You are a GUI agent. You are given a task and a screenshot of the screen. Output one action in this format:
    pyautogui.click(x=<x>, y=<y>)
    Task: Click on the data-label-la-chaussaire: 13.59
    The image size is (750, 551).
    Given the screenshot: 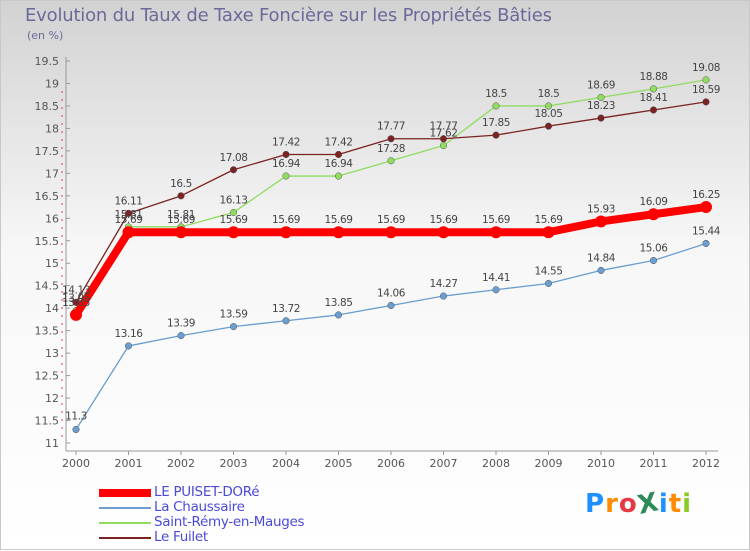 What is the action you would take?
    pyautogui.click(x=233, y=315)
    